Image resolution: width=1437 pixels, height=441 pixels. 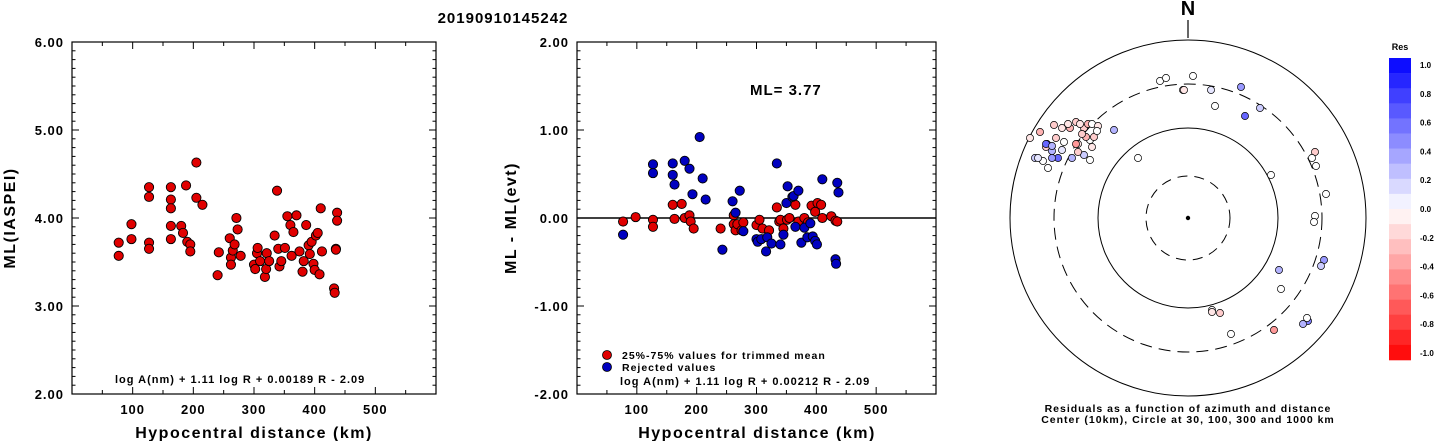 I want to click on y-tick-label: -2.00, so click(x=551, y=394).